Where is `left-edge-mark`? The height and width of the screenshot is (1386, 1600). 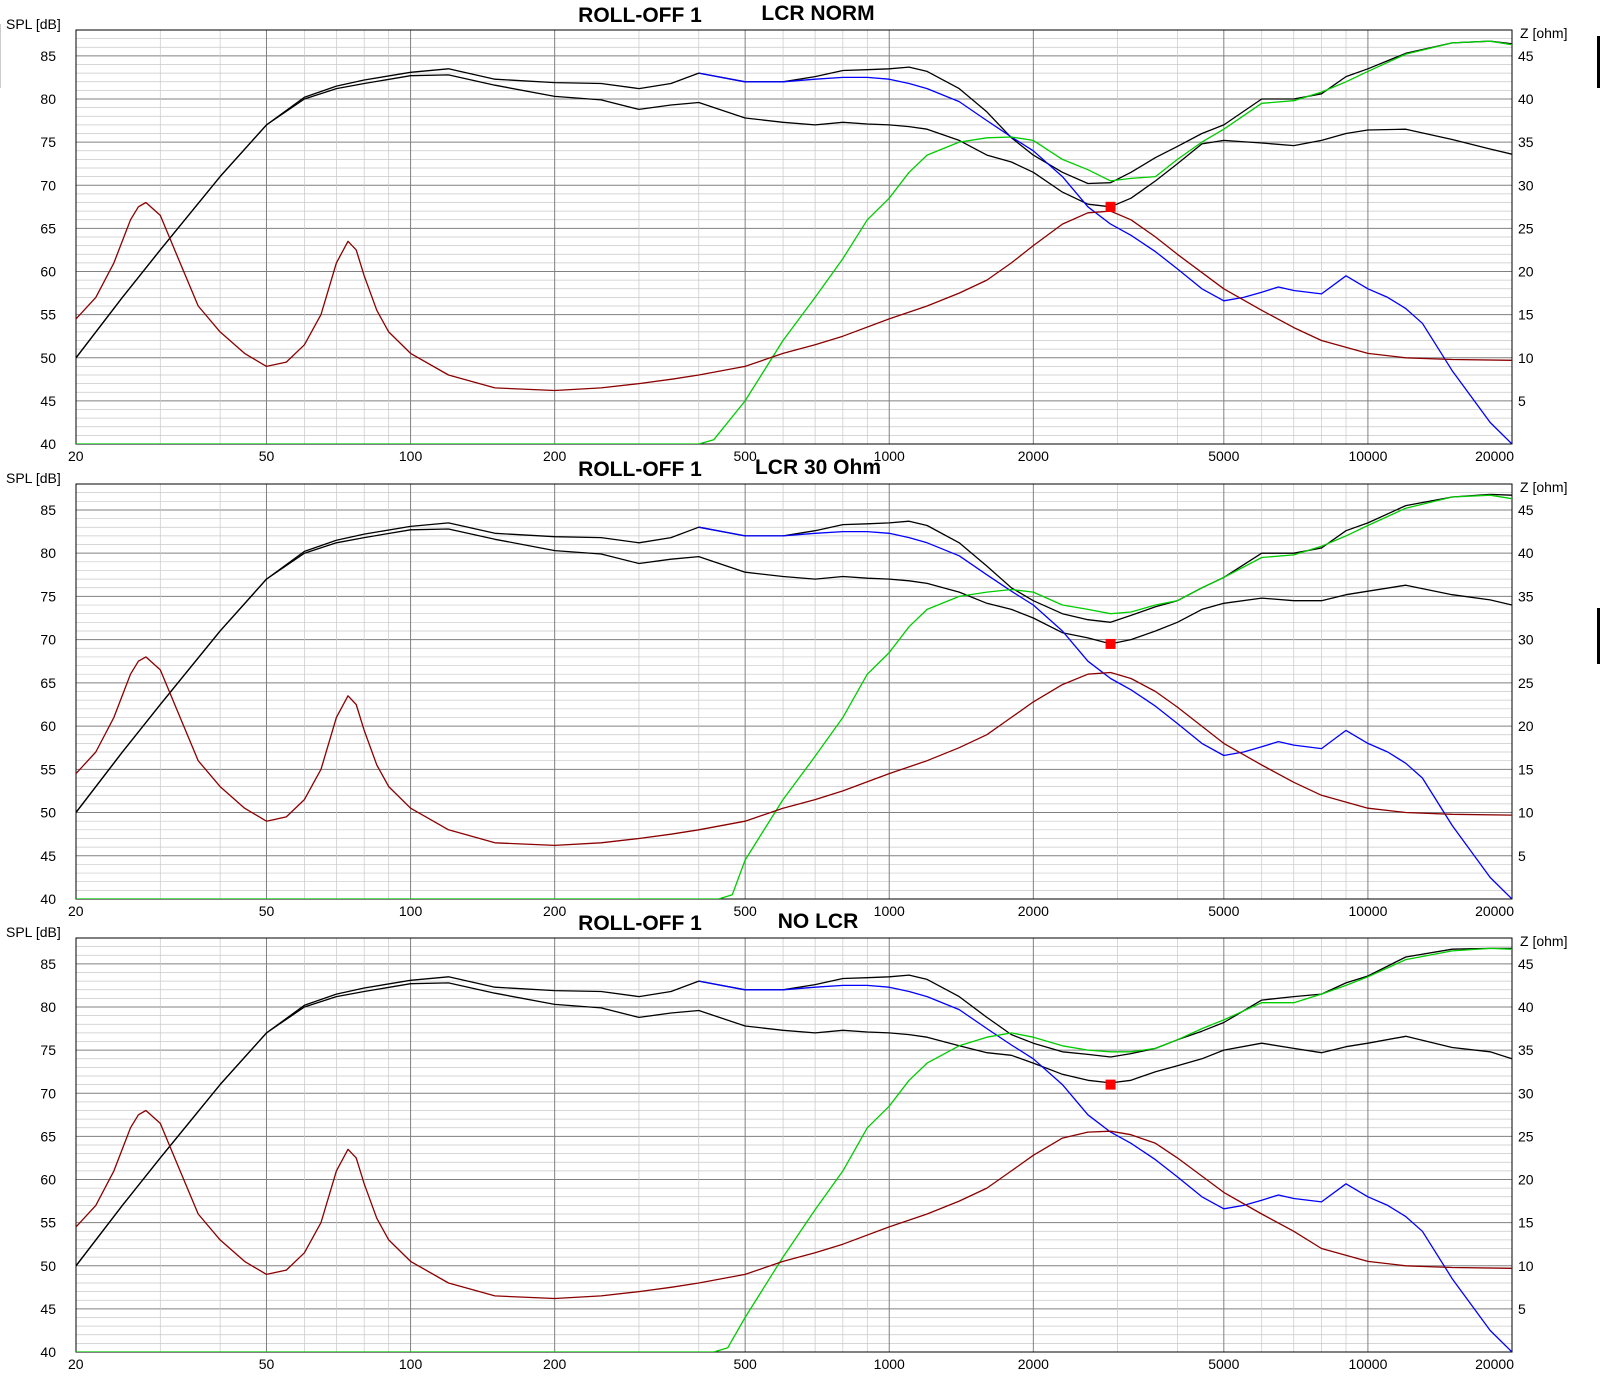 left-edge-mark is located at coordinates (0, 56).